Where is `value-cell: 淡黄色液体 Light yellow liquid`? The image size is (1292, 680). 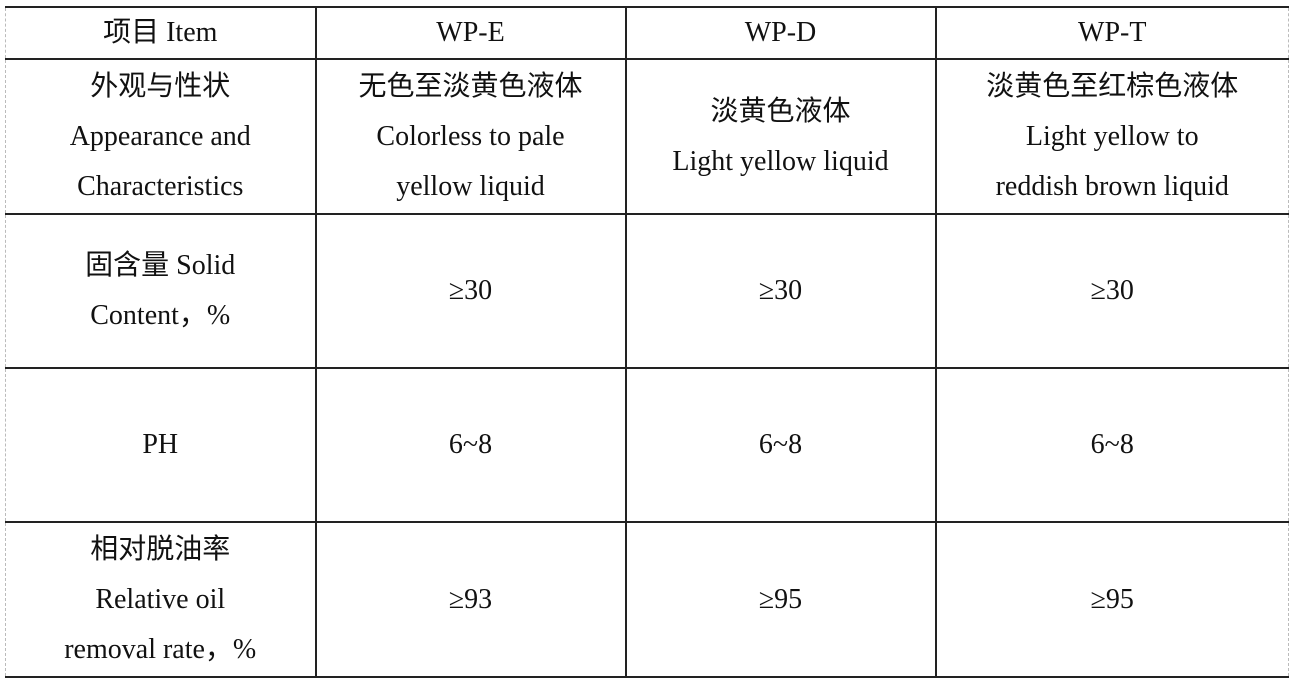 value-cell: 淡黄色液体 Light yellow liquid is located at coordinates (780, 136).